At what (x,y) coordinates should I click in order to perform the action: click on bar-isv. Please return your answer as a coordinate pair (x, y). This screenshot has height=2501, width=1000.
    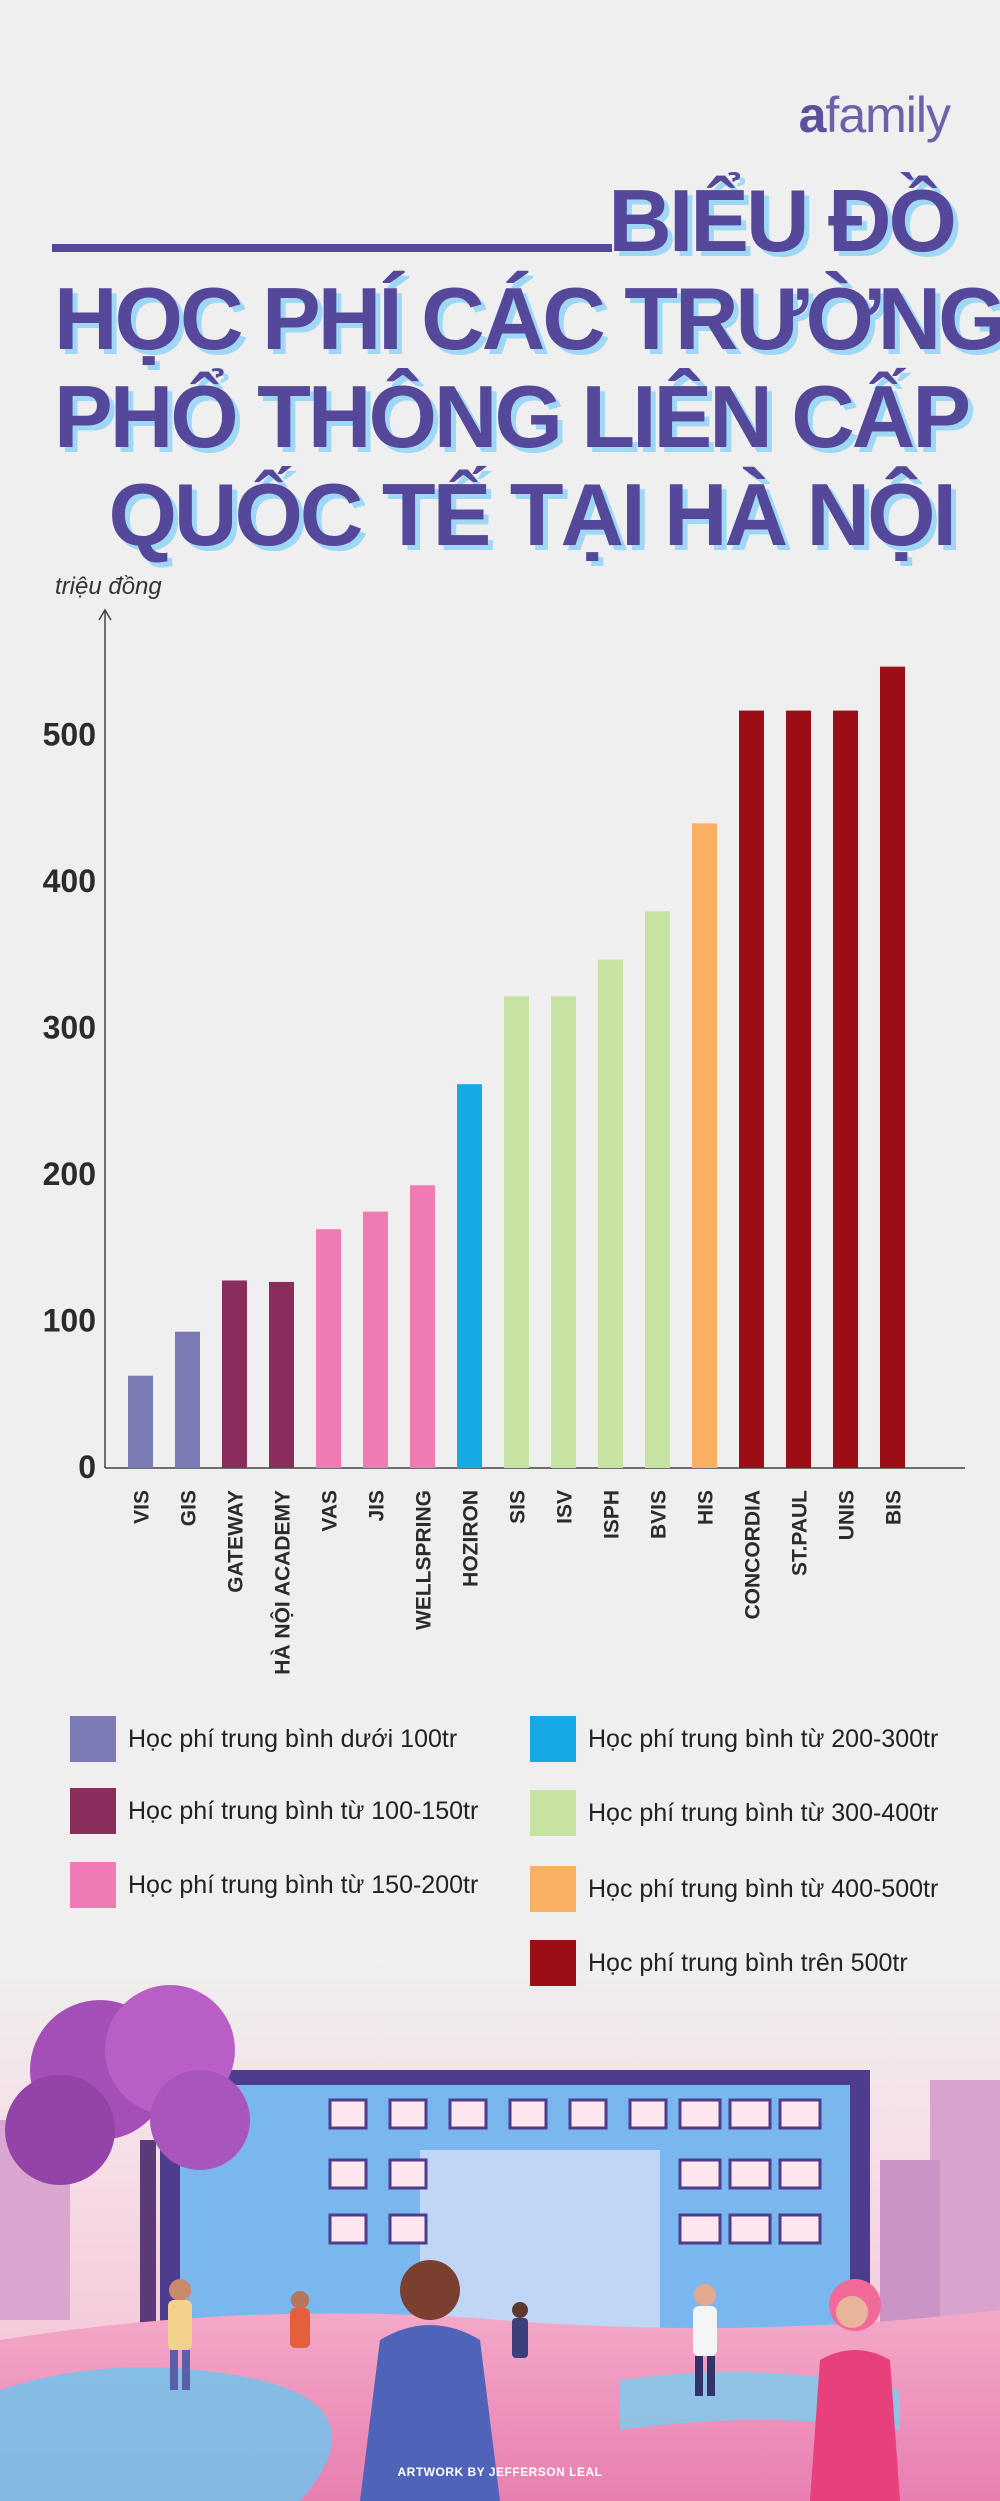
    Looking at the image, I should click on (563, 1232).